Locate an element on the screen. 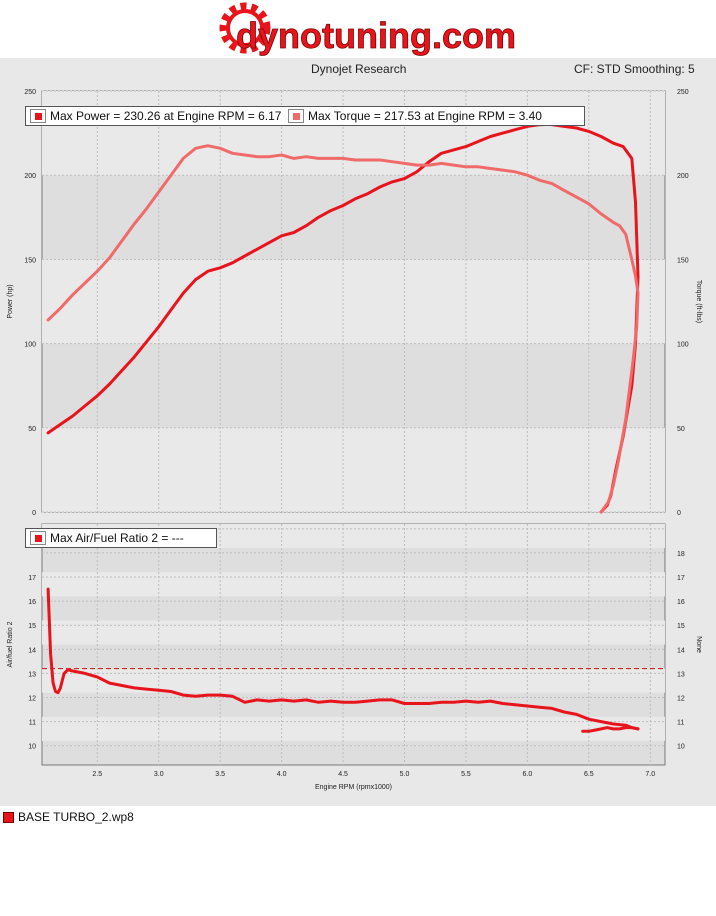 This screenshot has height=916, width=716. file-legend: BASE TURBO_2.wp8 is located at coordinates (68, 817).